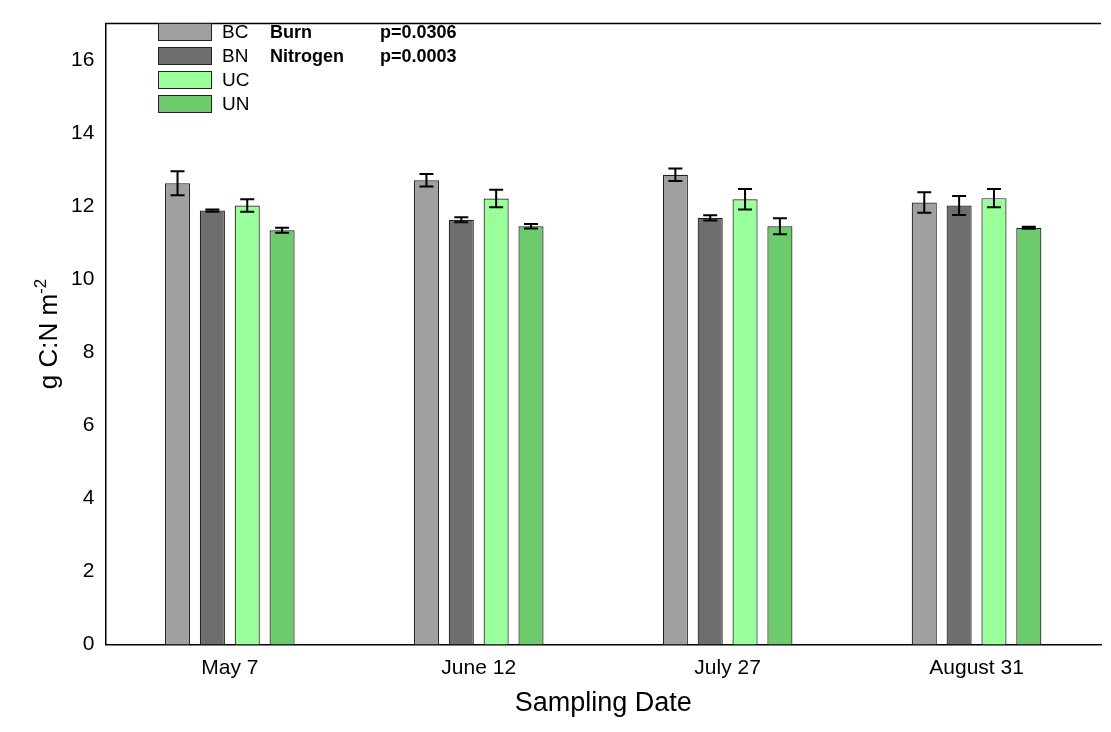  What do you see at coordinates (83, 278) in the screenshot?
I see `y-tick-label: 10` at bounding box center [83, 278].